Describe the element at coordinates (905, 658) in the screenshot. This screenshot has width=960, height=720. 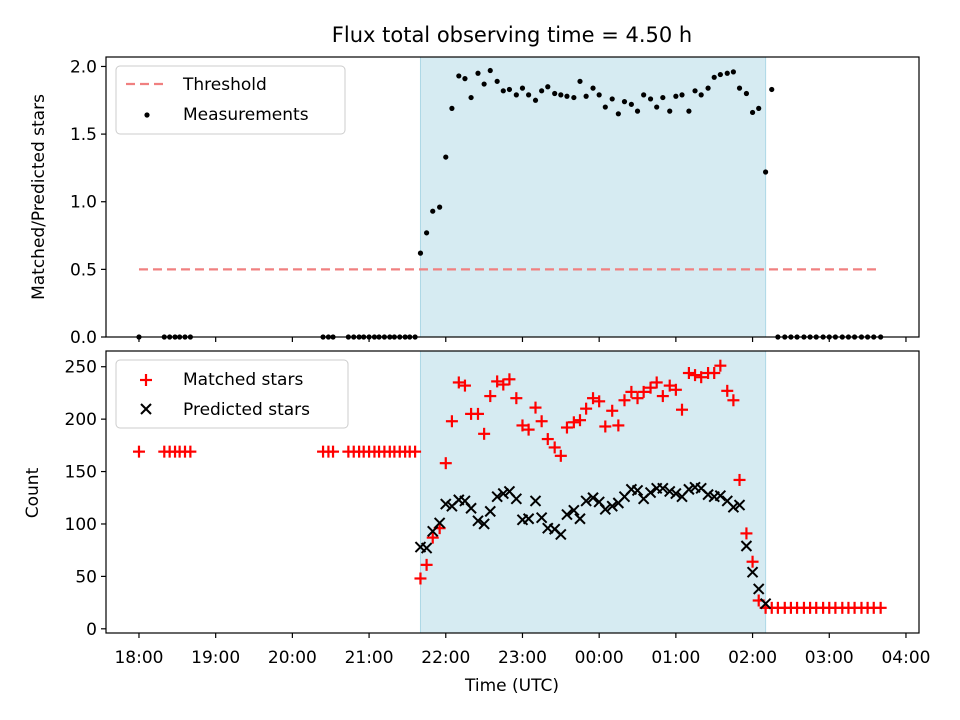
I see `x-tick-label: 04:00` at that location.